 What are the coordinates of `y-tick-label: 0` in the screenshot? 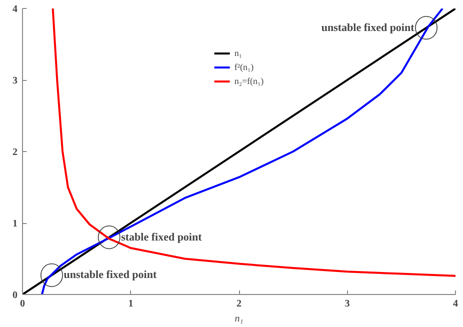 It's located at (15, 295).